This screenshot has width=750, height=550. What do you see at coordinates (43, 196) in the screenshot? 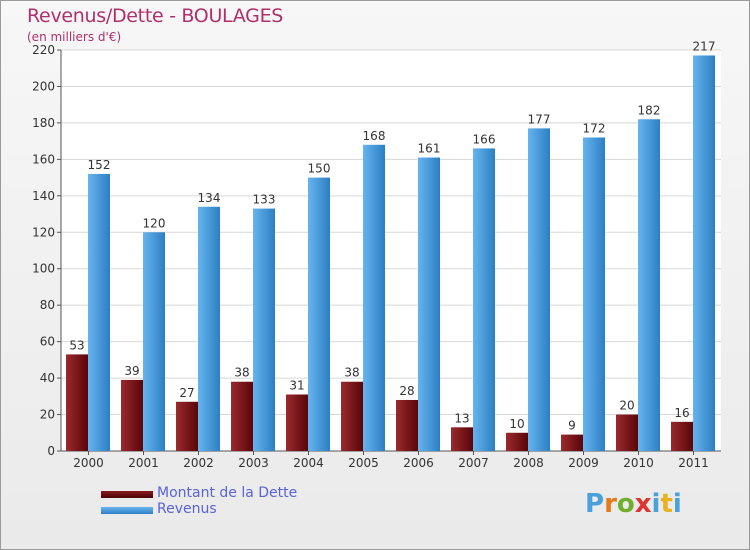
I see `y-tick-label: 140` at bounding box center [43, 196].